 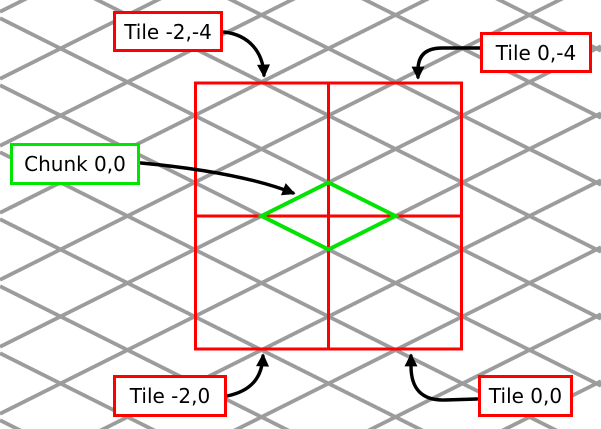 I want to click on tile-ne-label-text: Tile 0,-4, so click(x=536, y=52).